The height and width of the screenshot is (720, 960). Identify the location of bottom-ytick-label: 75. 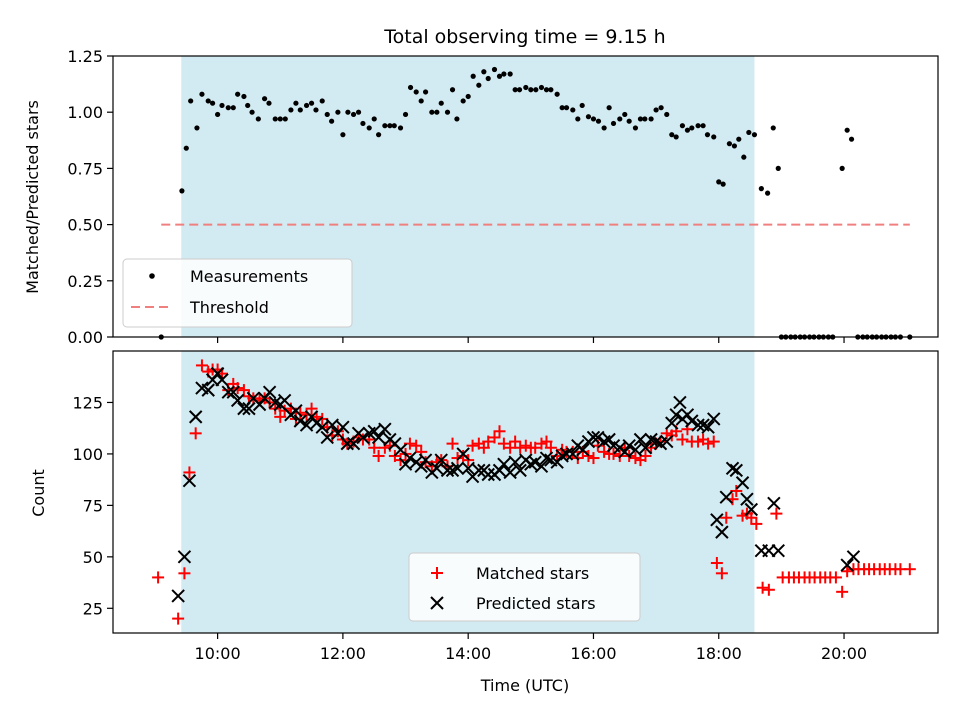
(93, 505).